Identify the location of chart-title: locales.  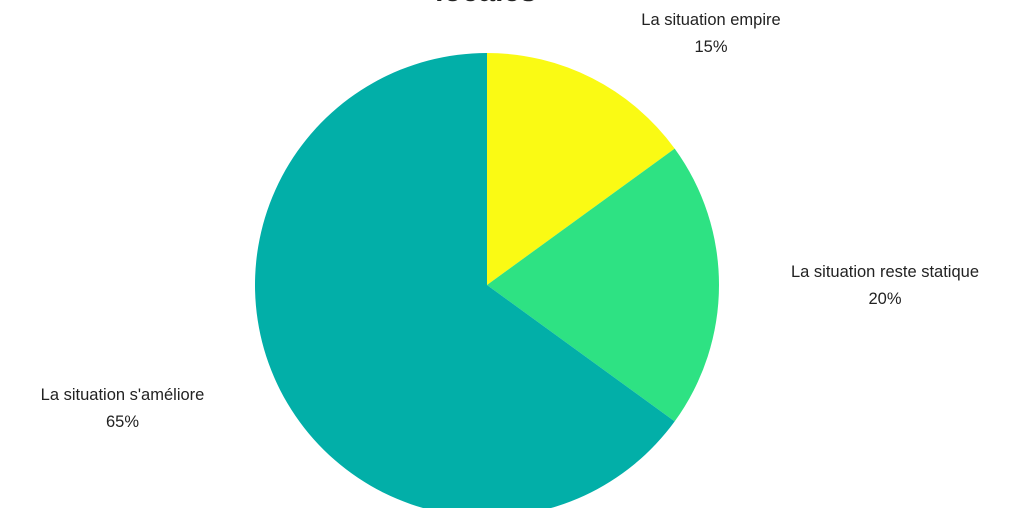
(486, 4).